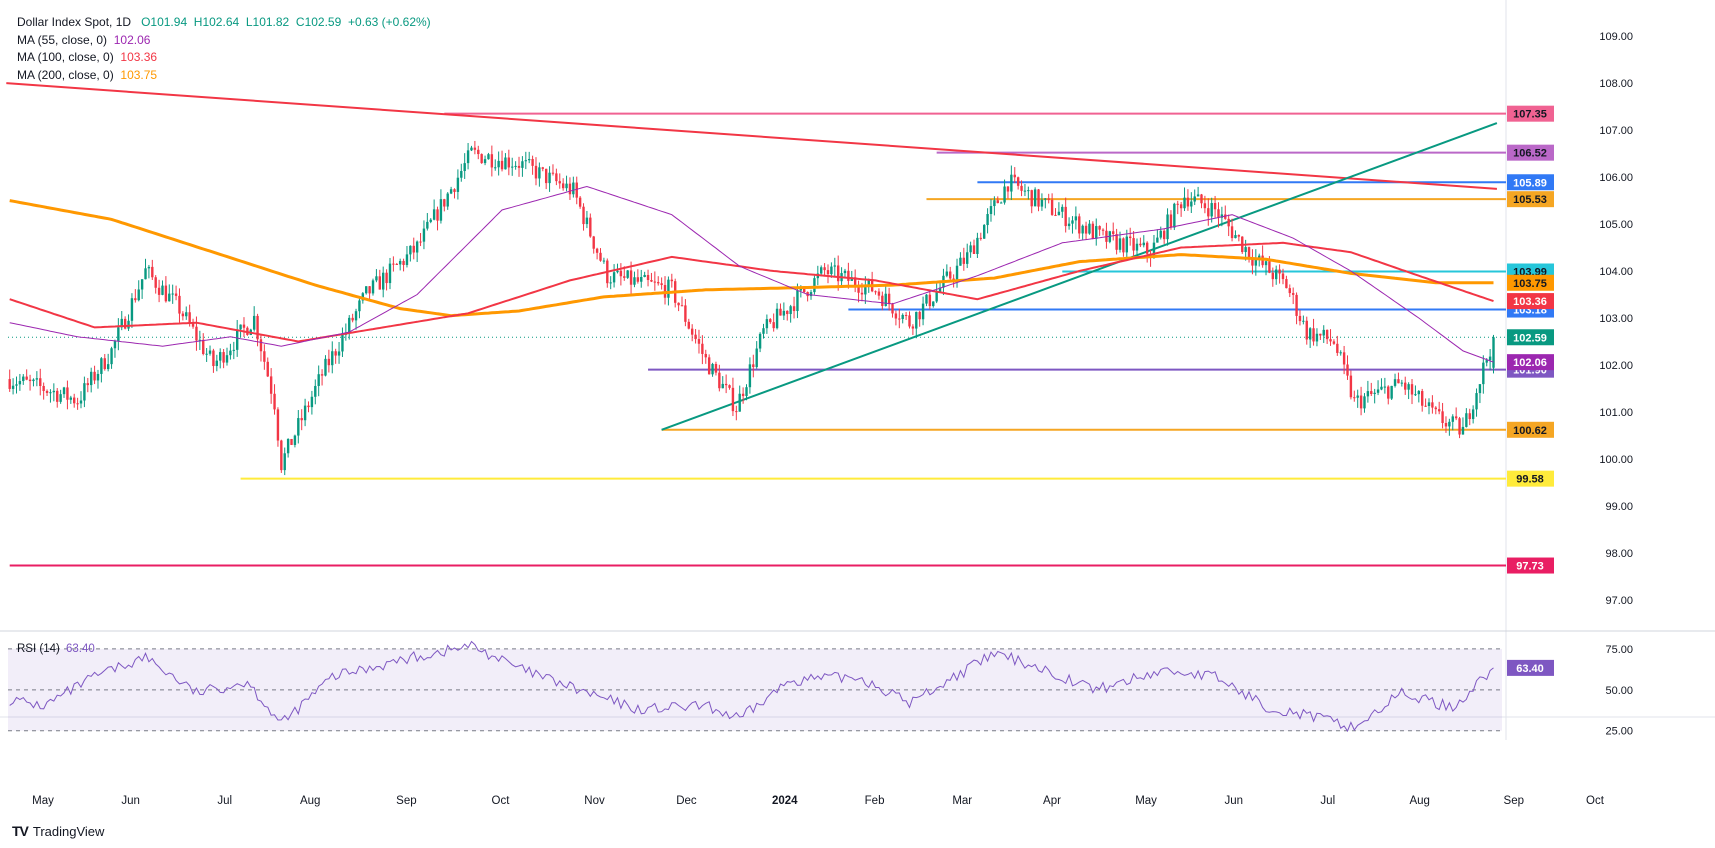 Image resolution: width=1715 pixels, height=848 pixels. What do you see at coordinates (43, 801) in the screenshot?
I see `x-tick-label: May` at bounding box center [43, 801].